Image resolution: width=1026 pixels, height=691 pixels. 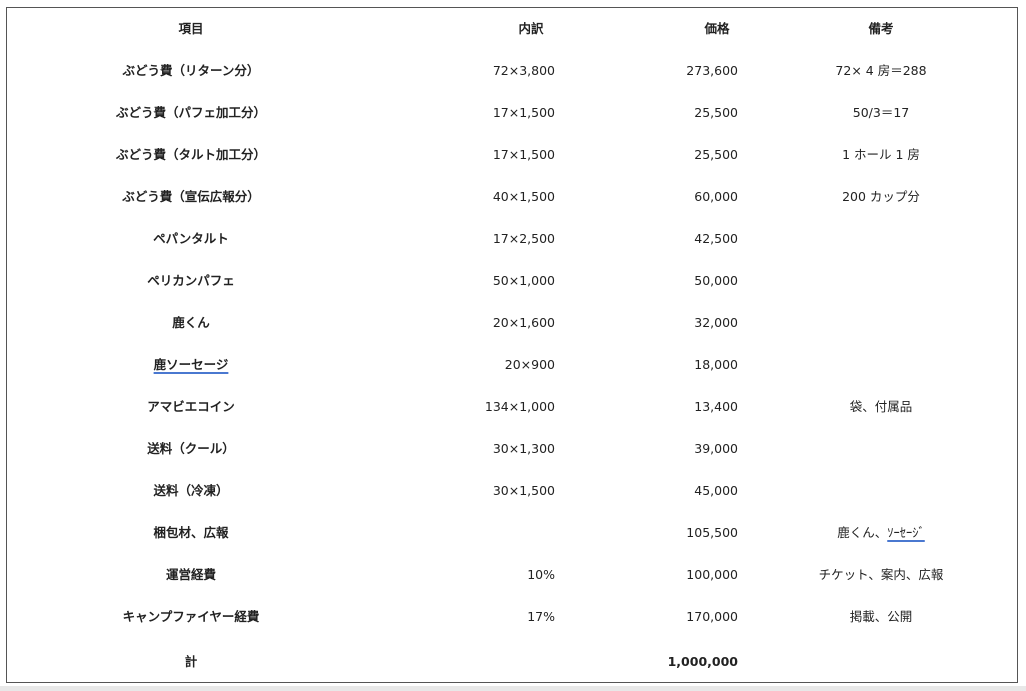 I want to click on cell-note: 袋、付属品, so click(x=881, y=406).